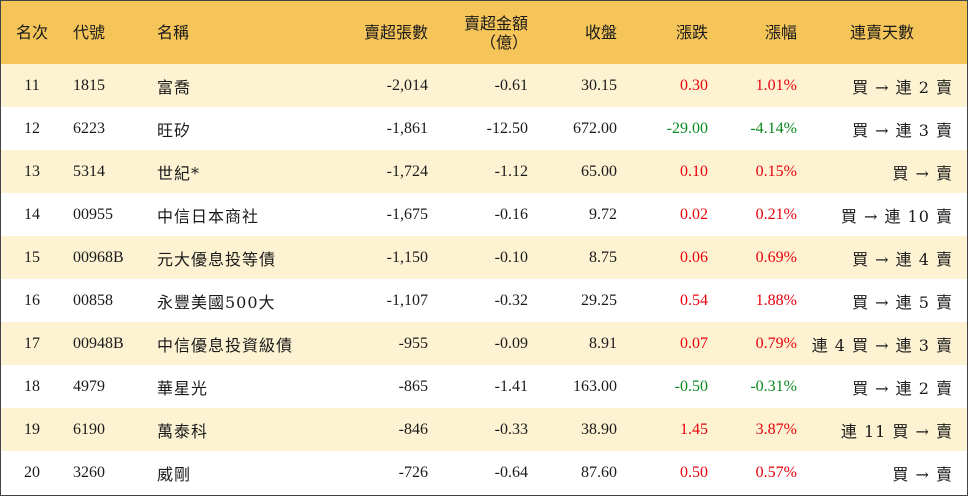  What do you see at coordinates (599, 429) in the screenshot?
I see `close-cell: 38.90` at bounding box center [599, 429].